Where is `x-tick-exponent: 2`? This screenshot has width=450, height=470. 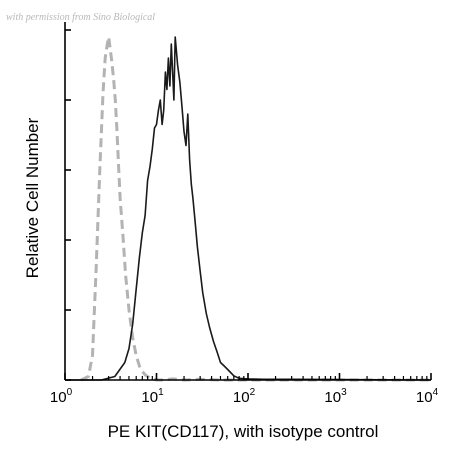 x-tick-exponent: 2 is located at coordinates (253, 392).